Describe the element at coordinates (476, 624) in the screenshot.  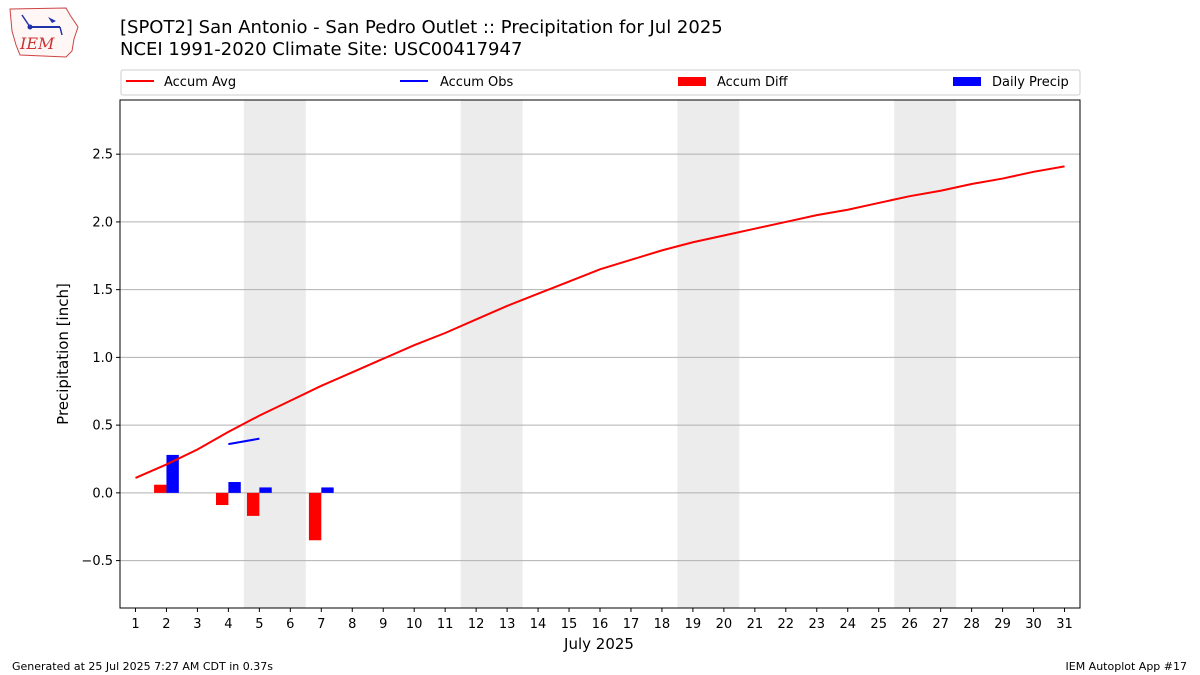
I see `x-tick-label: 12` at that location.